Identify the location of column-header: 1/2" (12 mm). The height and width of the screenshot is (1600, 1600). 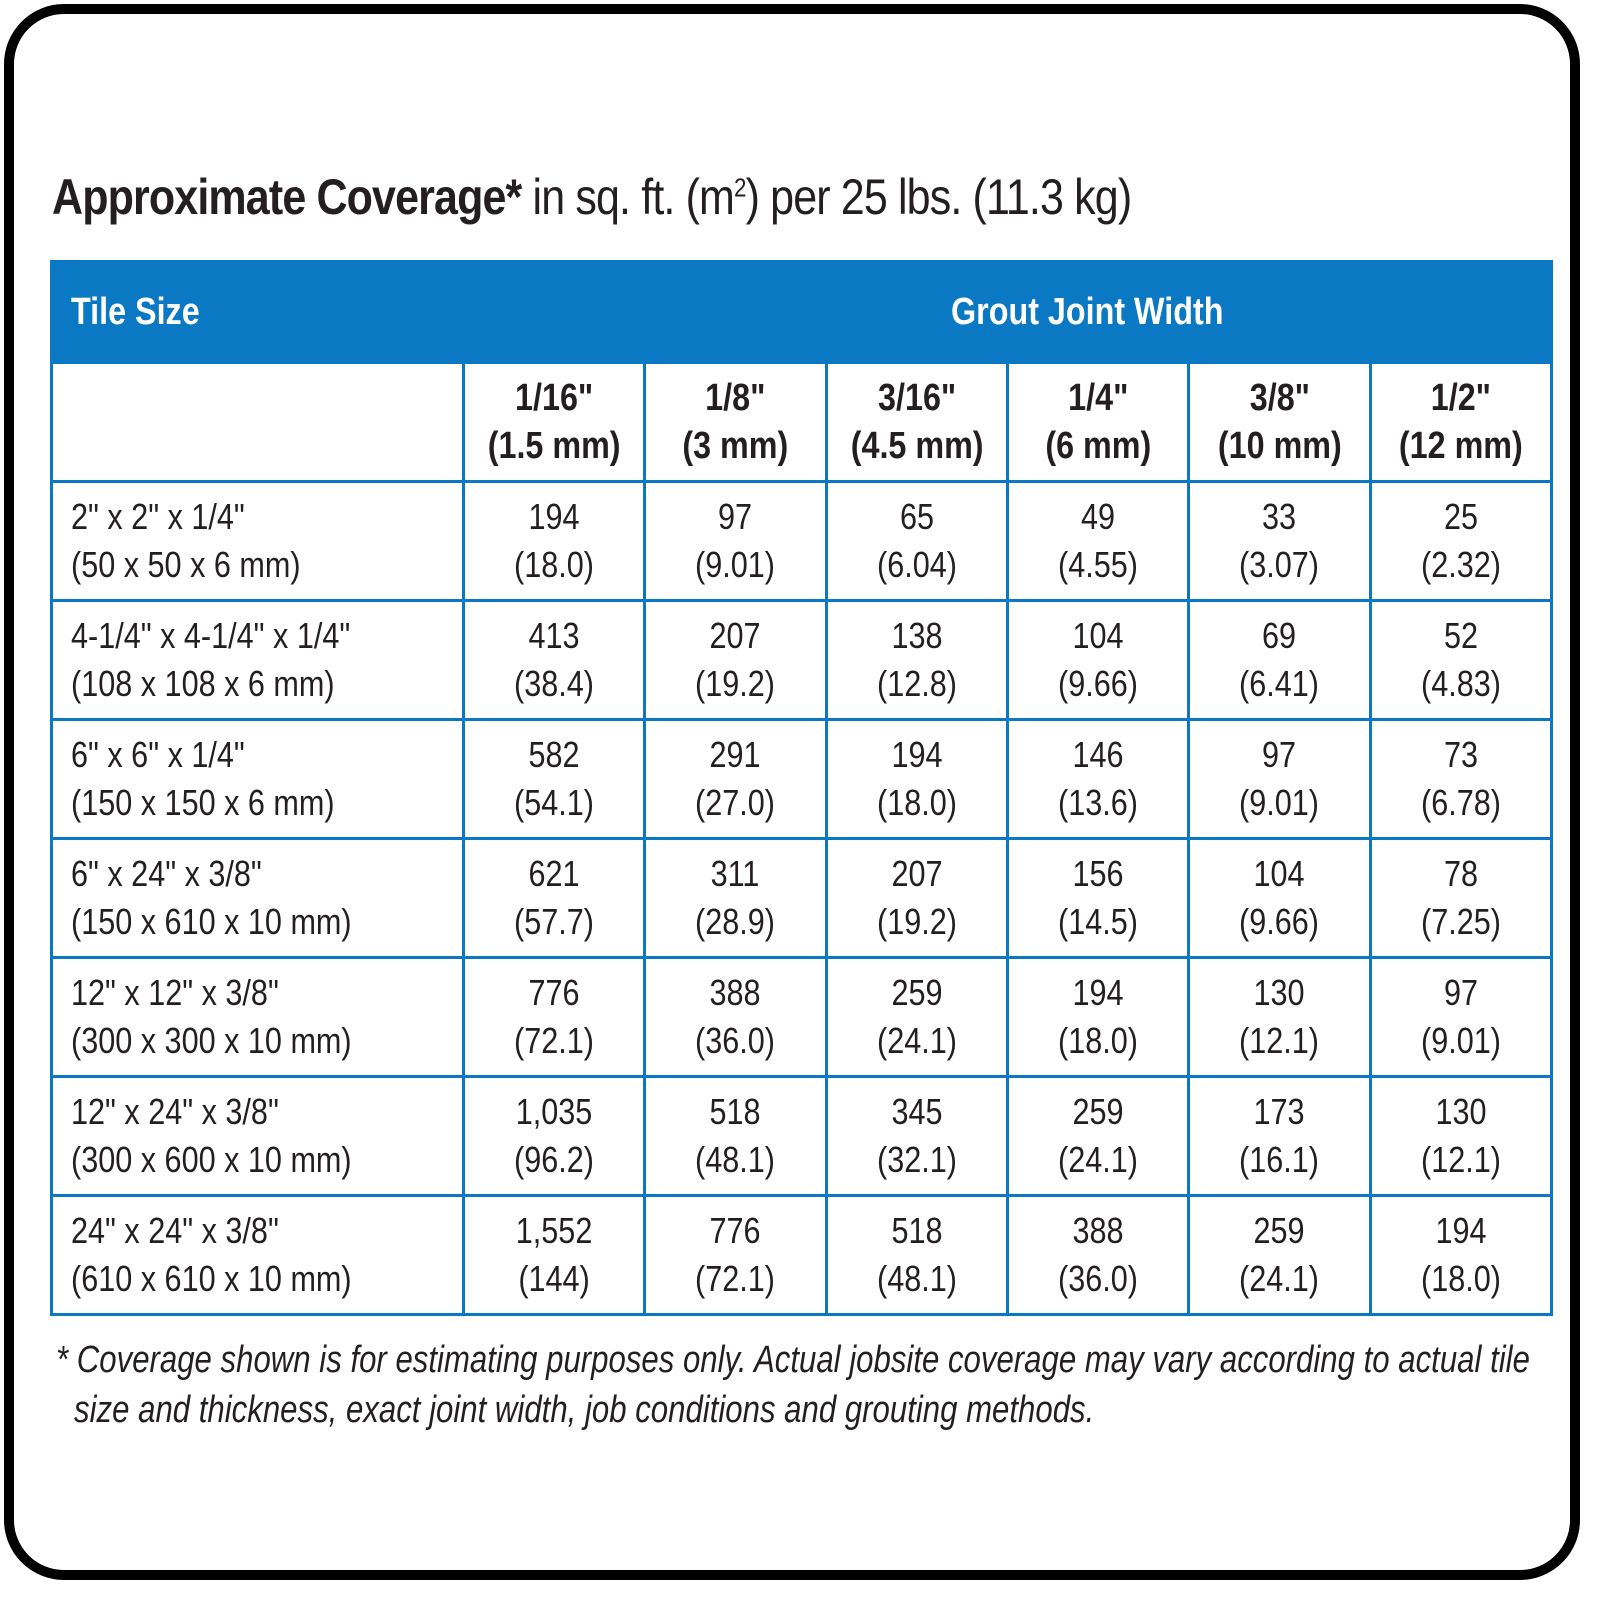
(1461, 422).